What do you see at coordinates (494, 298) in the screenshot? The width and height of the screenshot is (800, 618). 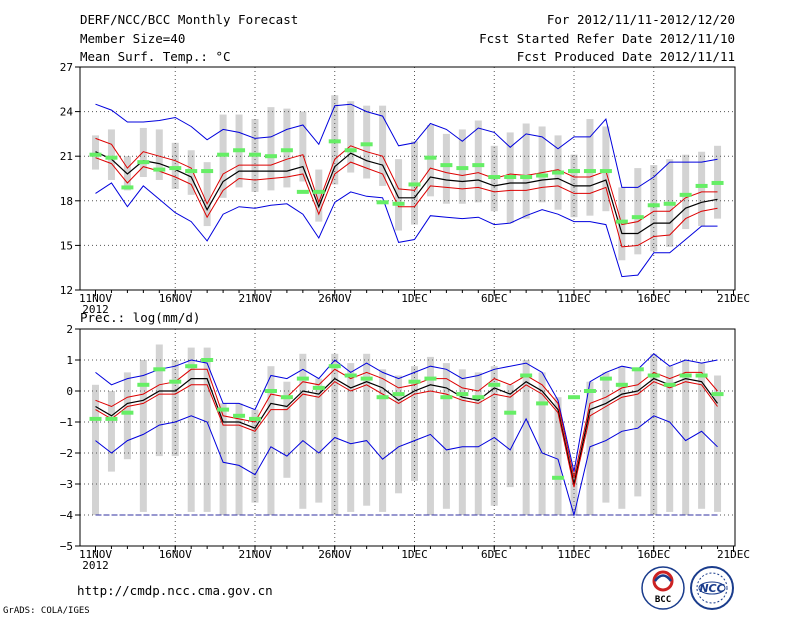 I see `temp-xtick-label: 6DEC` at bounding box center [494, 298].